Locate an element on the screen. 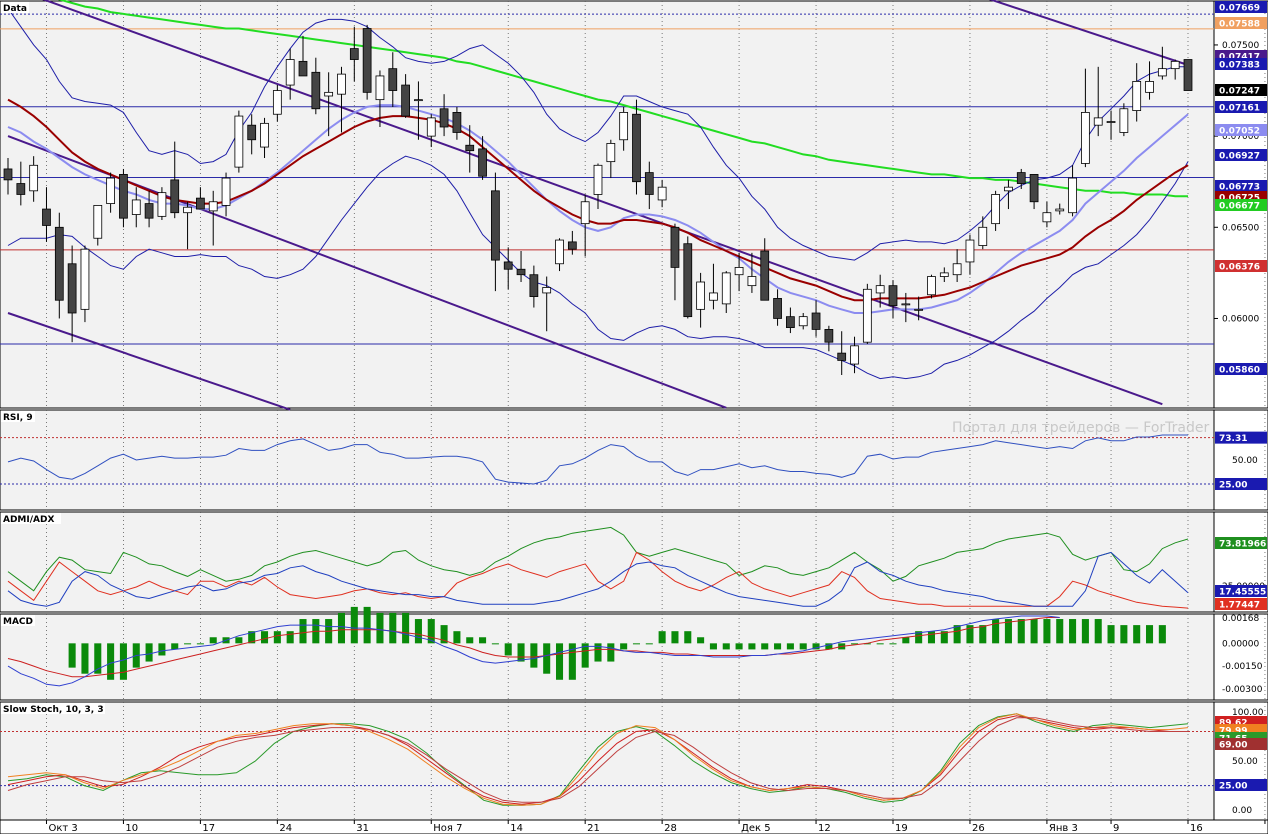 This screenshot has width=1268, height=834. stoch-ytick-2: 0.00 is located at coordinates (1242, 811).